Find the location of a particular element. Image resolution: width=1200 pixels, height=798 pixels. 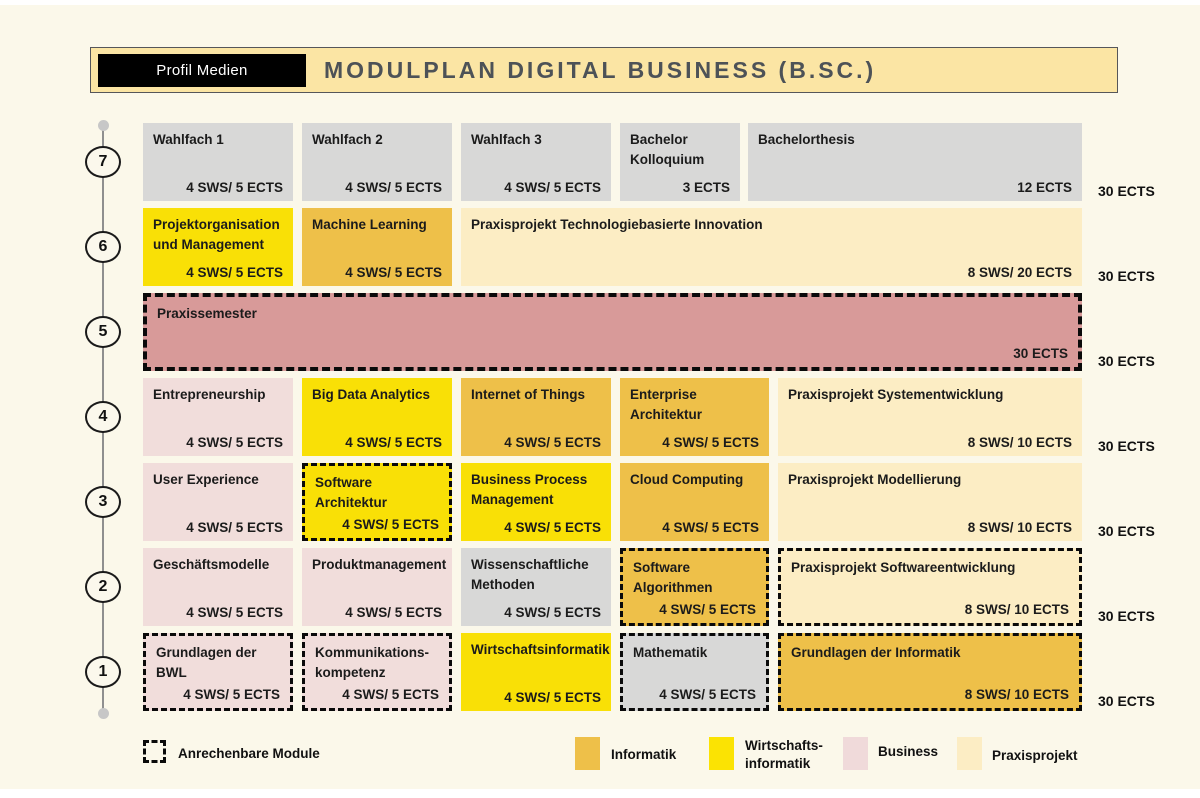

module-title: Bachelor Kolloquium is located at coordinates (667, 150).